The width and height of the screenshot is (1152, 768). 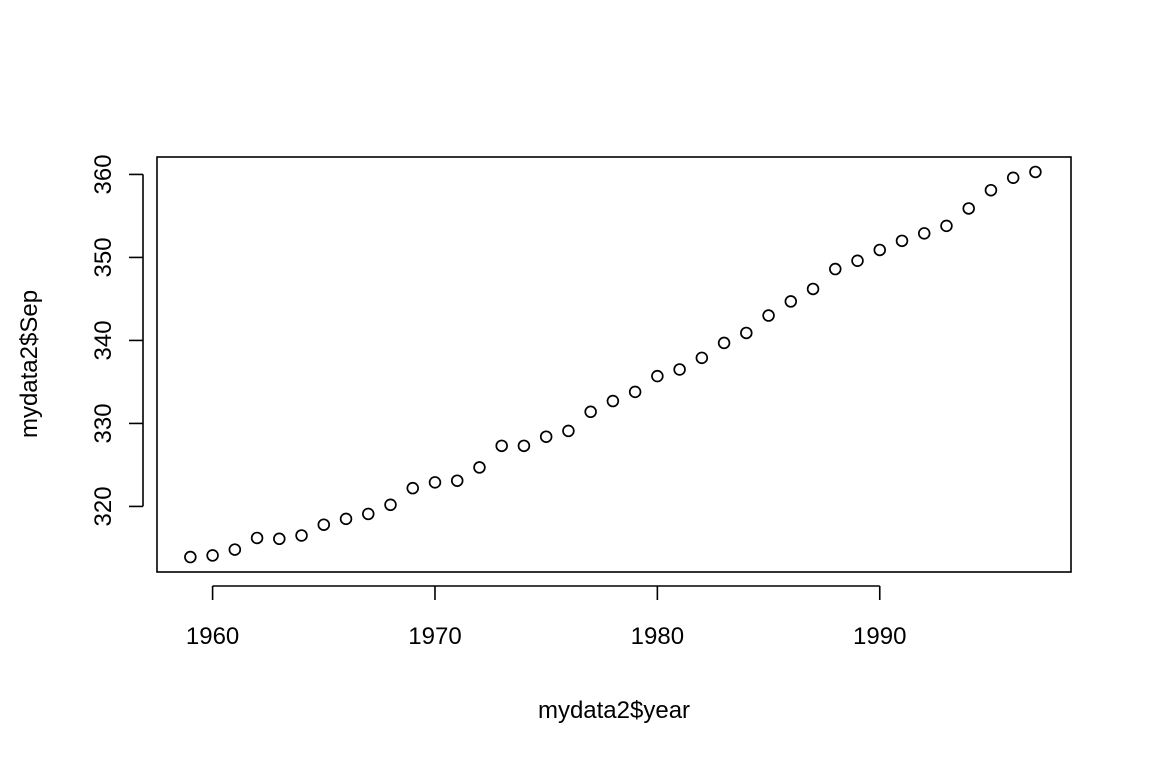 I want to click on y-axis-title: mydata2$Sep, so click(x=29, y=364).